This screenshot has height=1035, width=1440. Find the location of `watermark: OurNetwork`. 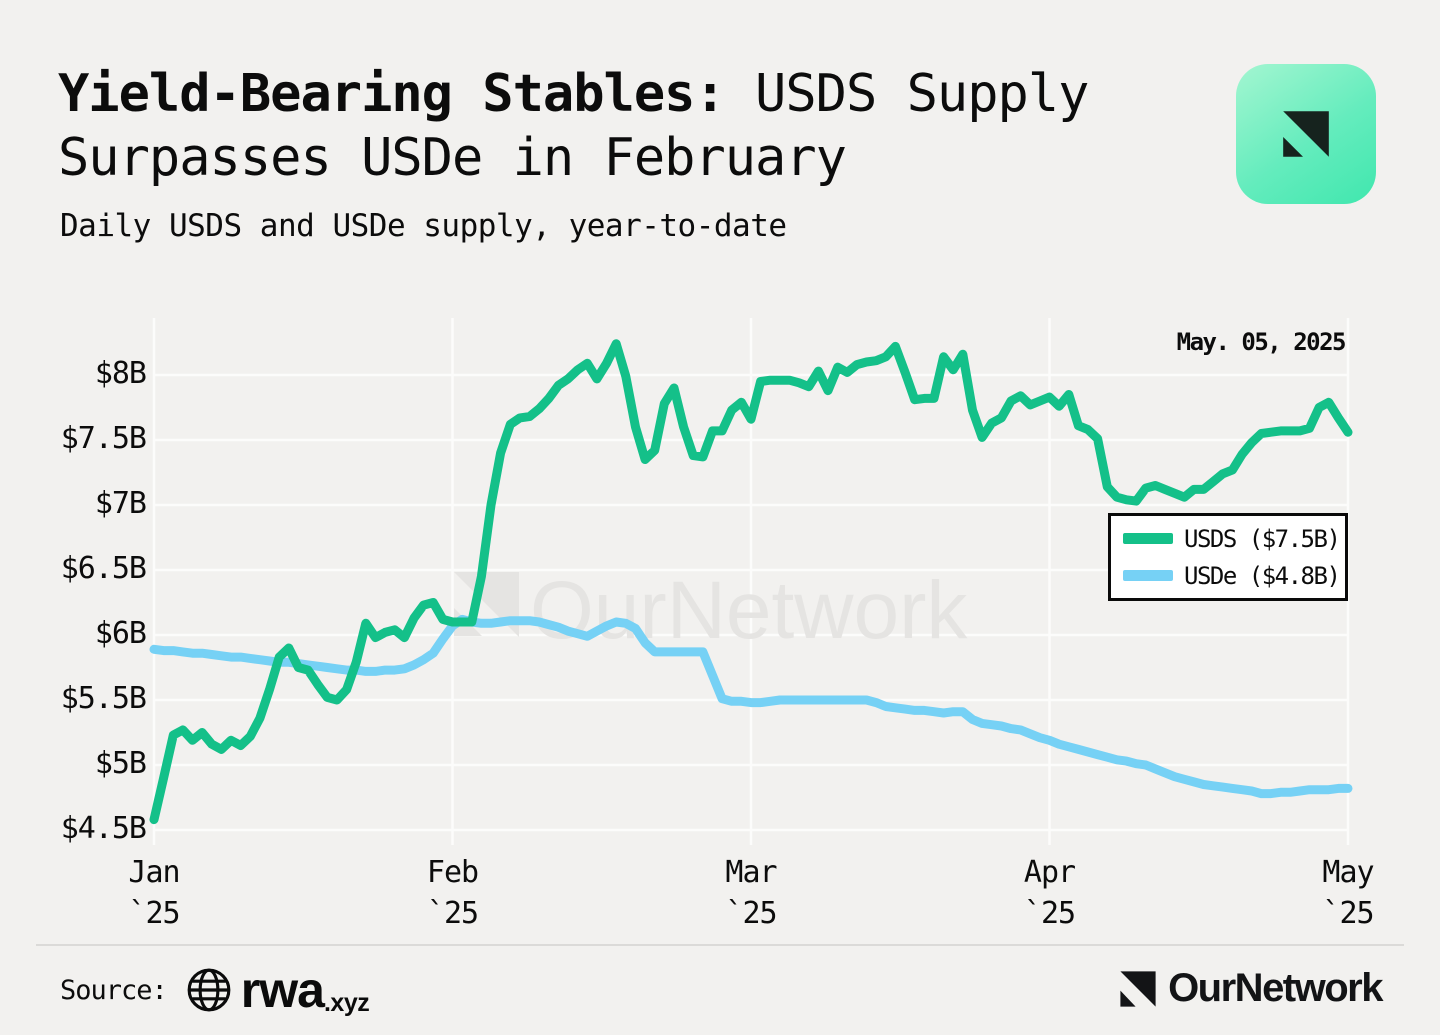

watermark: OurNetwork is located at coordinates (711, 610).